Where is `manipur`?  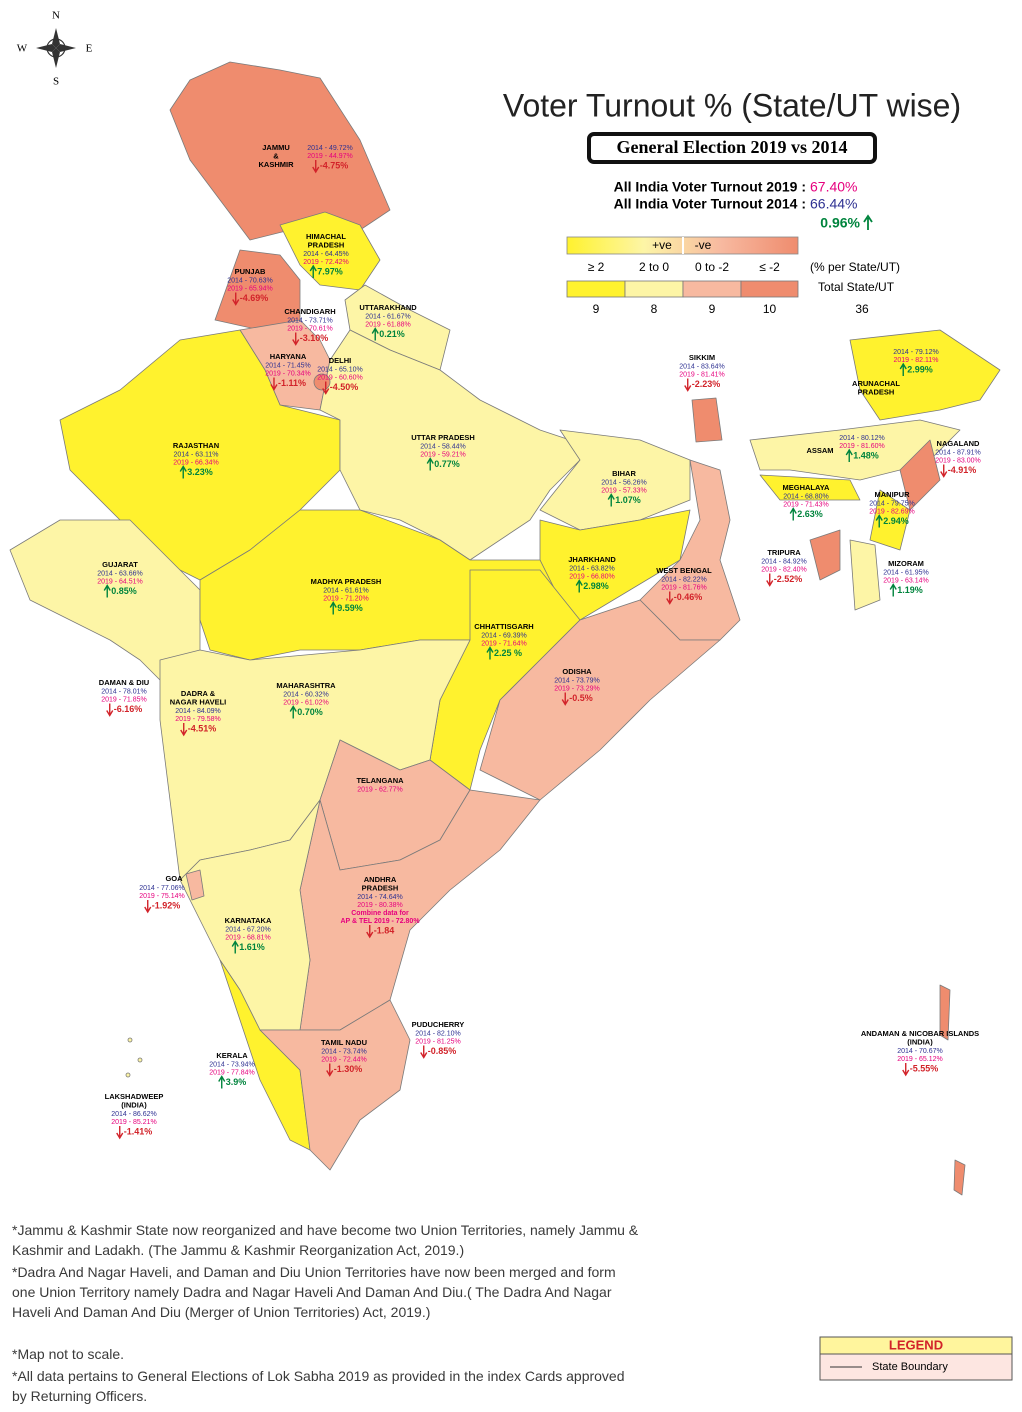
manipur is located at coordinates (890, 520).